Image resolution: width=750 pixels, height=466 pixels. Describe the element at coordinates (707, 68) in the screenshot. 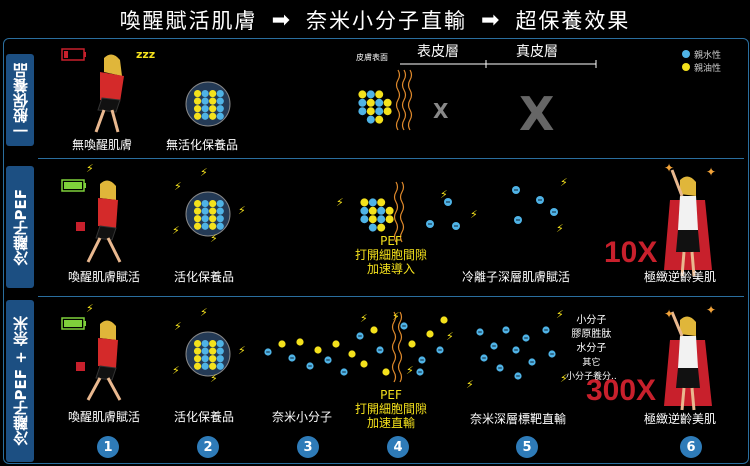

I see `legend-lipophilic-label: 親油性` at that location.